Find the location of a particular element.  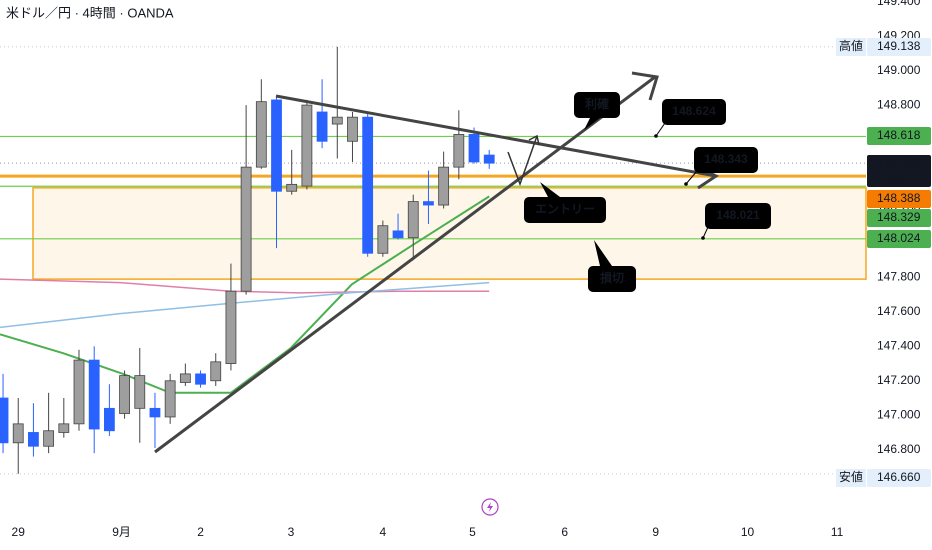

x-tick-label: 9 is located at coordinates (655, 532).